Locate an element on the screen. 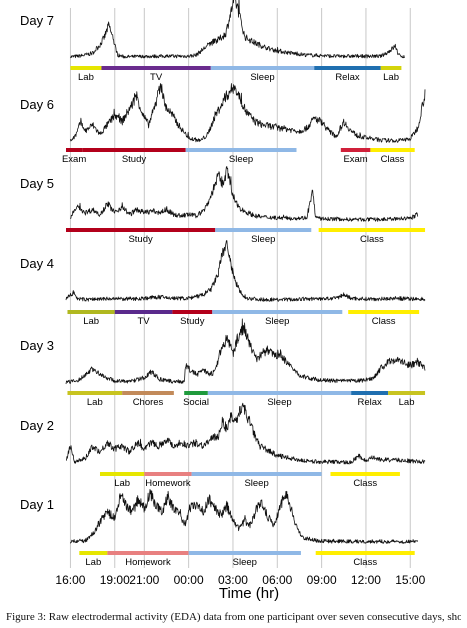  day-panel: Day 4 Lab TV Study Sleep Class is located at coordinates (223, 283).